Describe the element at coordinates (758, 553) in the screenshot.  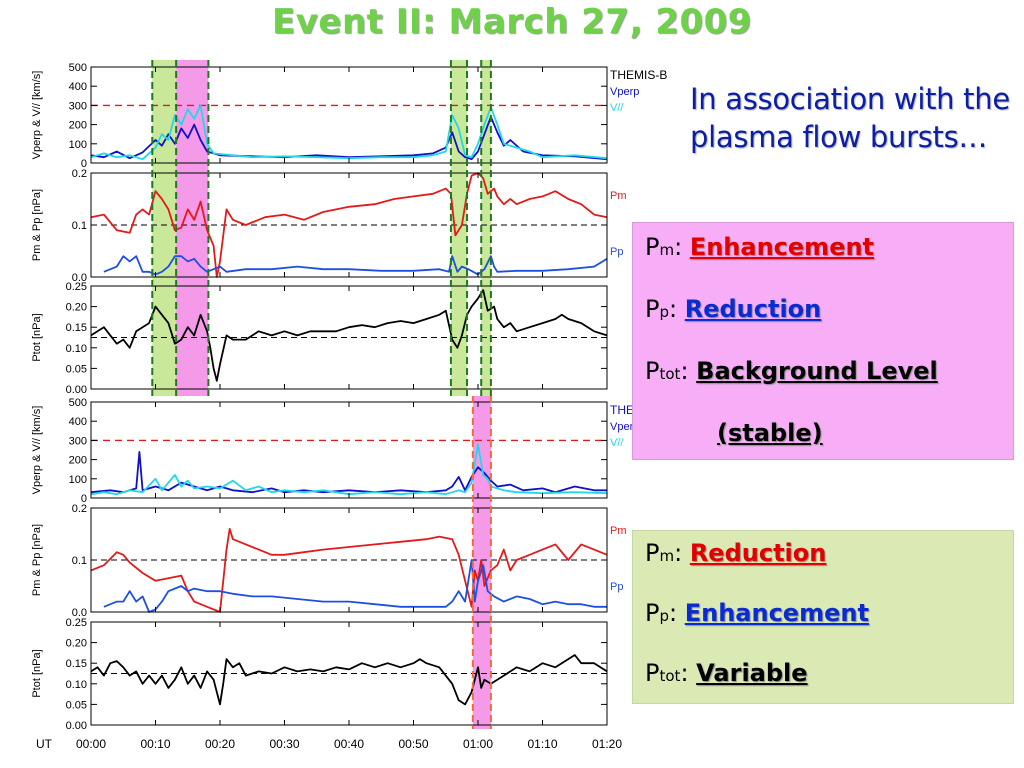
I see `box-c-pm-value: Reduction` at that location.